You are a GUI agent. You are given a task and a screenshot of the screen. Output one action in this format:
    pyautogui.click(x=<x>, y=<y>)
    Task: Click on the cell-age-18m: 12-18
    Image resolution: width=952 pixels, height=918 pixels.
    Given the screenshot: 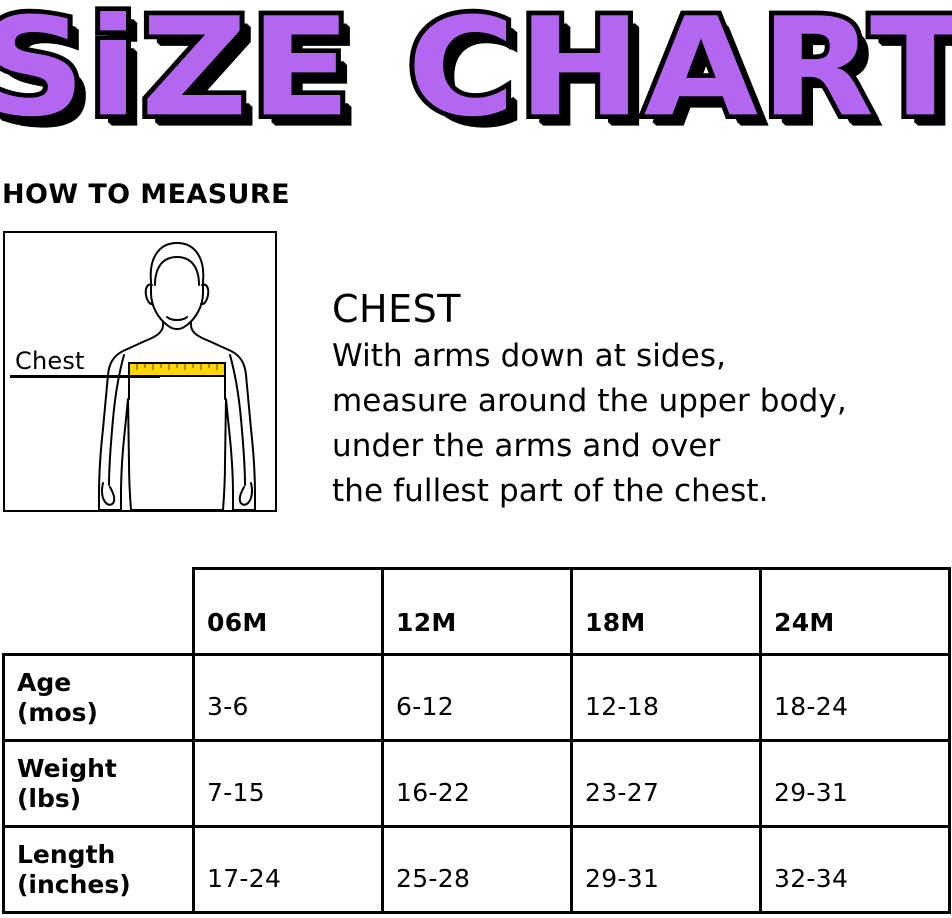 What is the action you would take?
    pyautogui.click(x=666, y=697)
    